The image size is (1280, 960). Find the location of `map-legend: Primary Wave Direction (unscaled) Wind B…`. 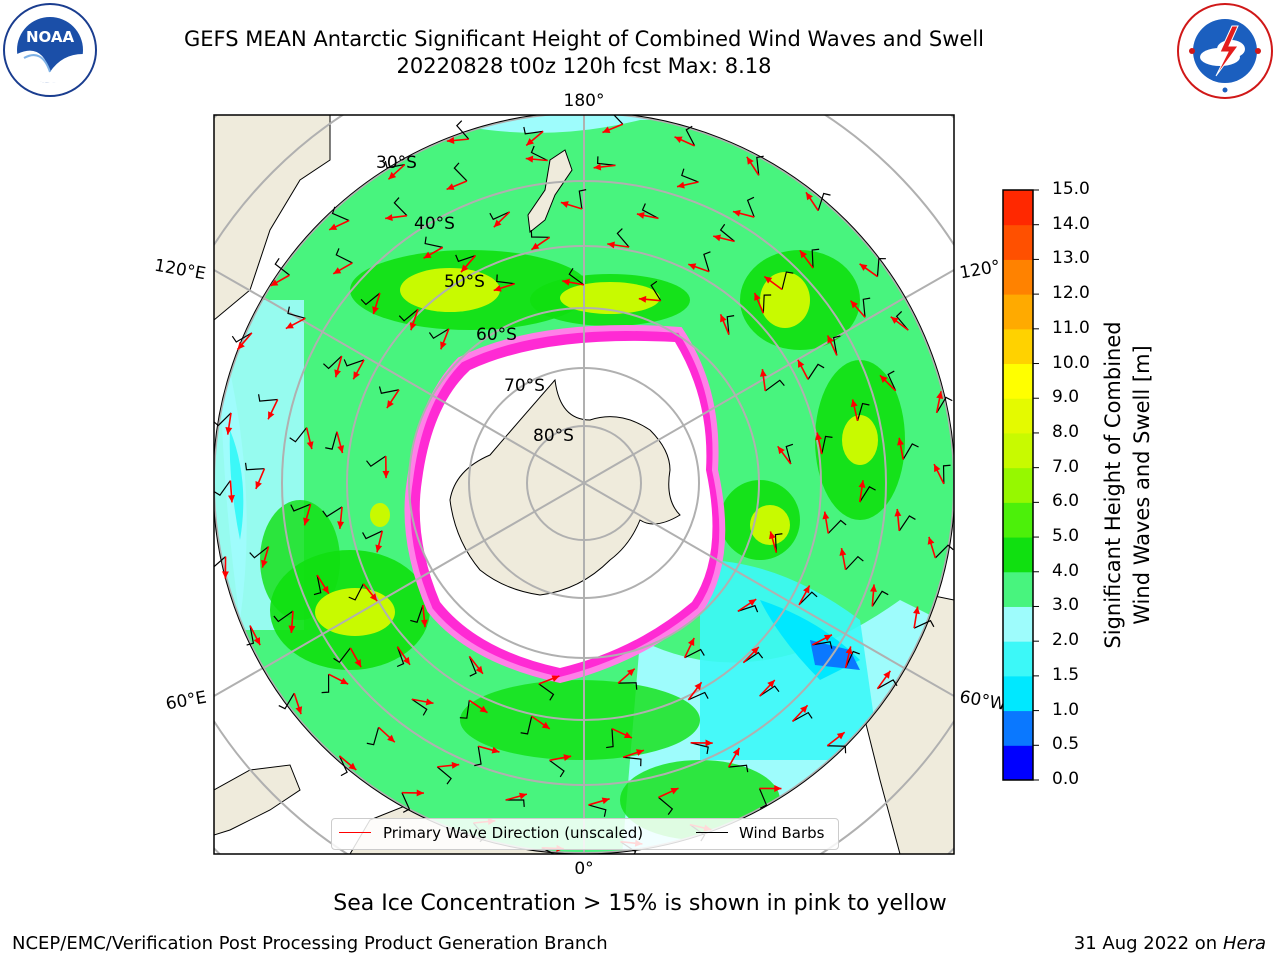

map-legend: Primary Wave Direction (unscaled) Wind B… is located at coordinates (585, 834).